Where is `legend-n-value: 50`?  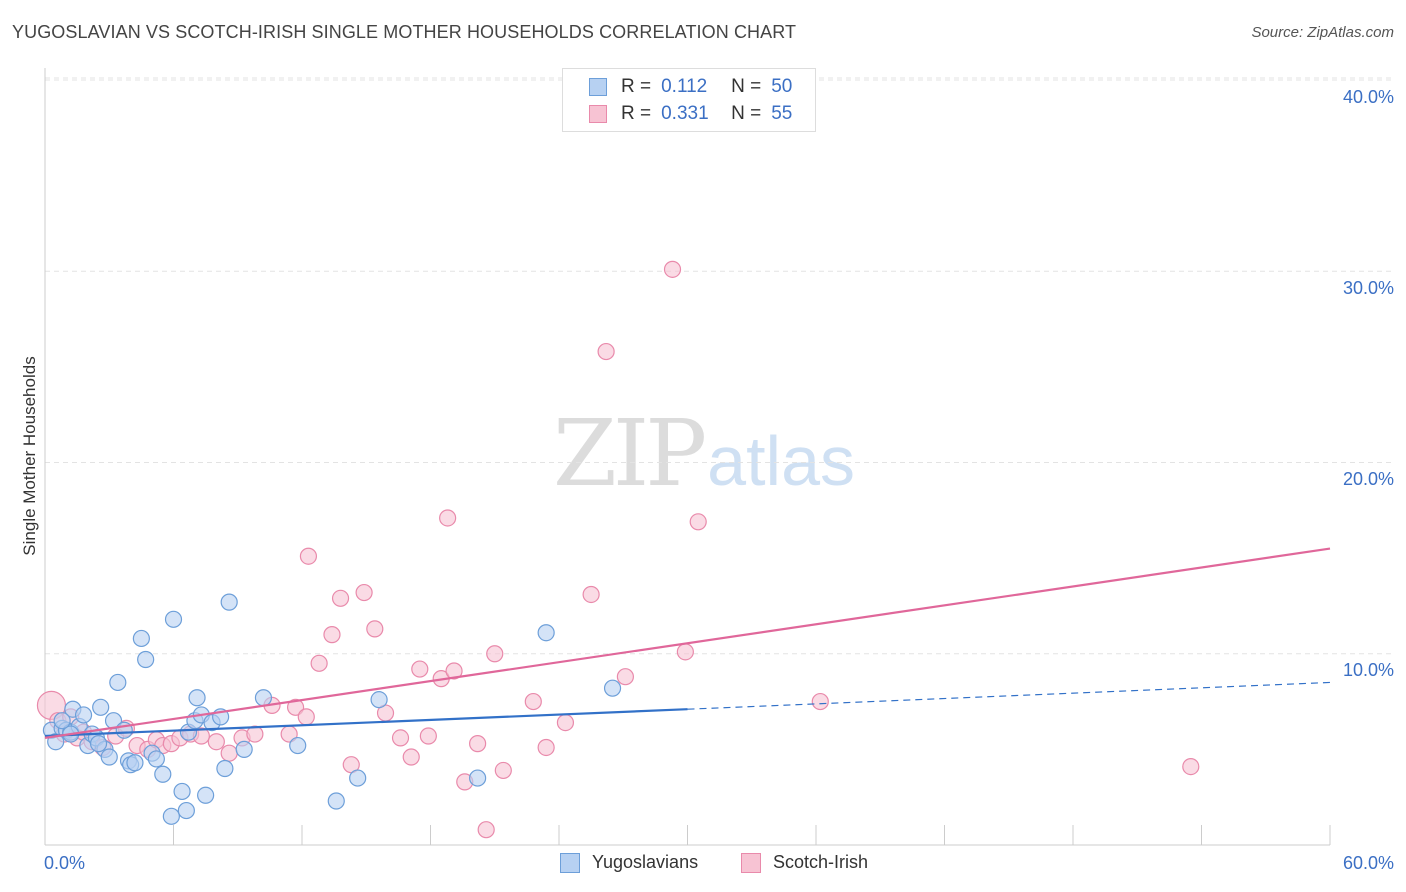 legend-n-value: 50 is located at coordinates (782, 86).